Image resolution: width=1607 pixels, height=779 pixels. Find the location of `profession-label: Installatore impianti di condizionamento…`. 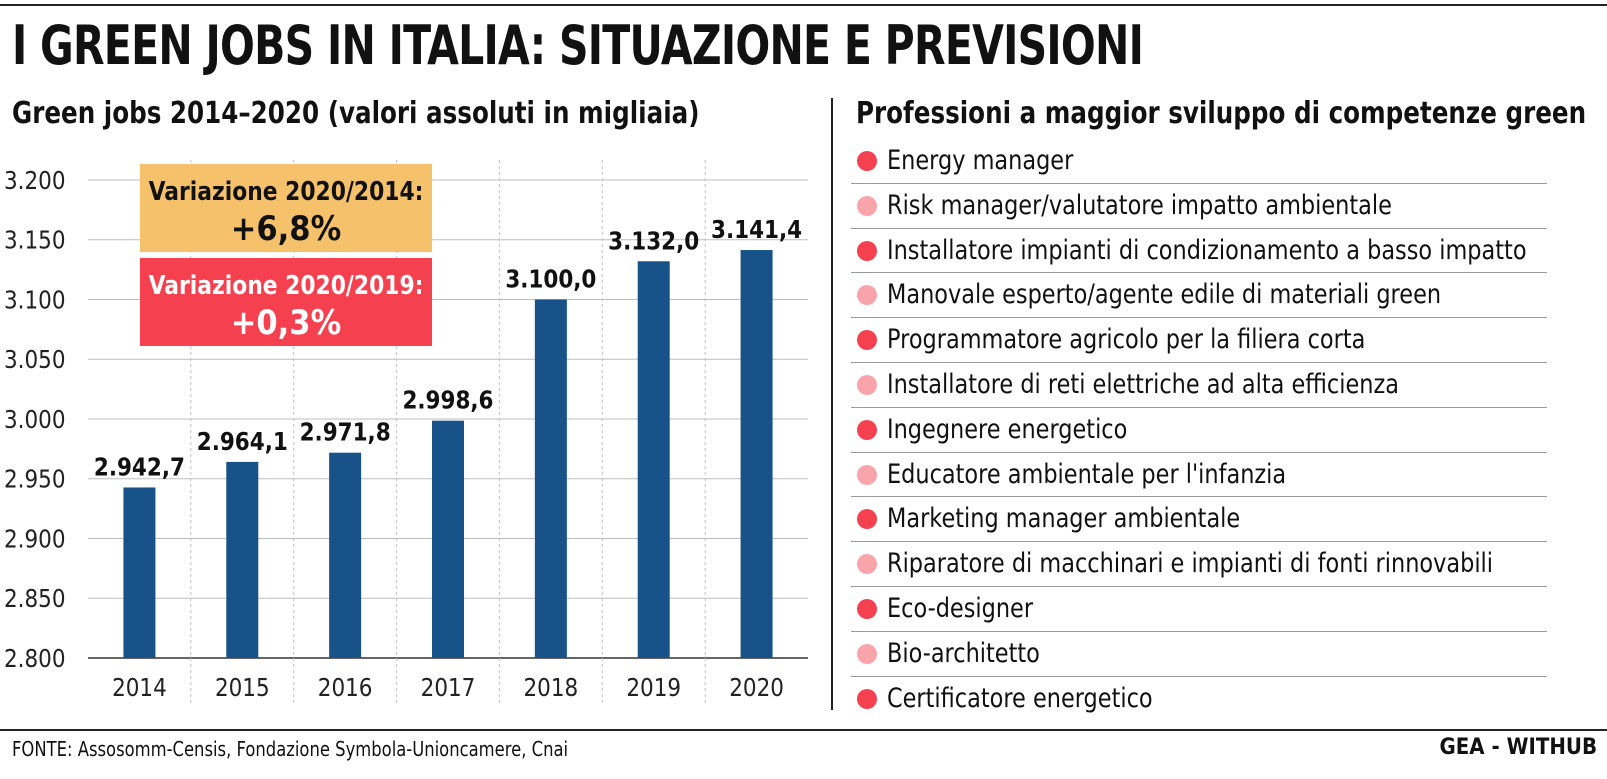

profession-label: Installatore impianti di condizionamento… is located at coordinates (1207, 250).